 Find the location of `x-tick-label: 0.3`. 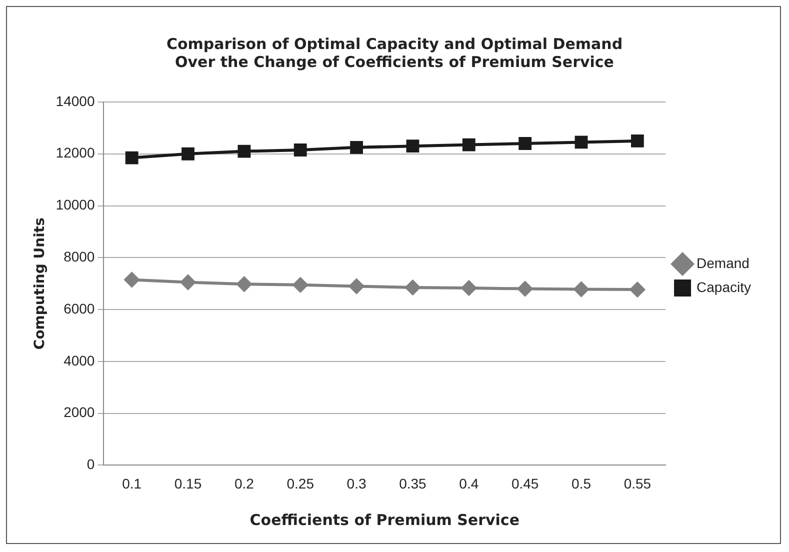

x-tick-label: 0.3 is located at coordinates (356, 483).